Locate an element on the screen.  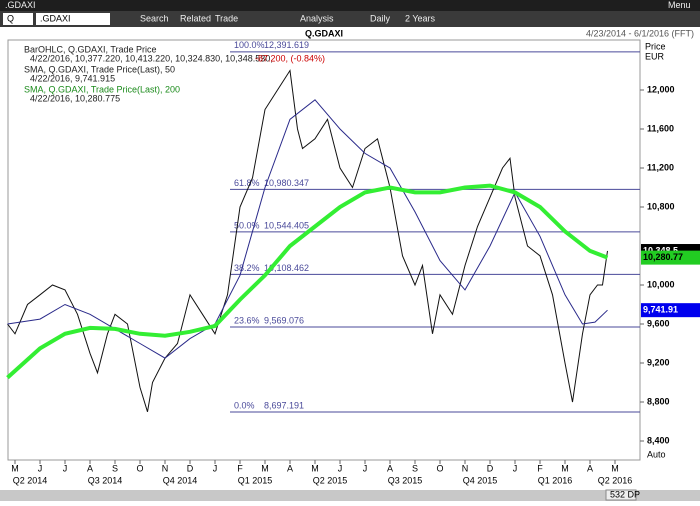
fib-level: 23.6% is located at coordinates (247, 320).